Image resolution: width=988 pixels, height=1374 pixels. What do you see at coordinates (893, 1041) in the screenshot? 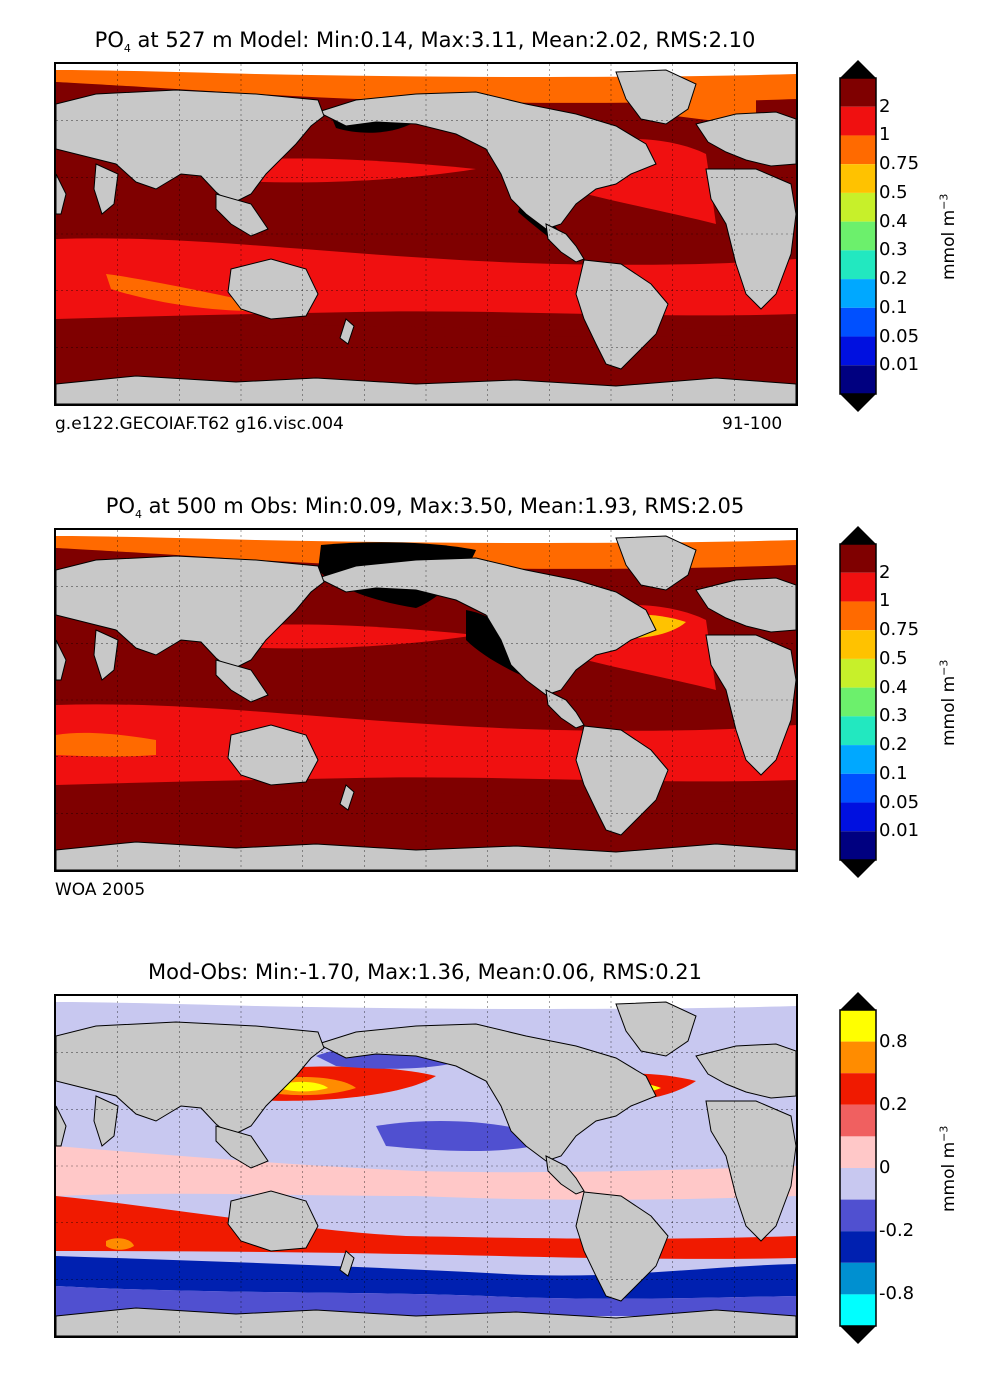
I see `colorbar-tick-label: 0.8` at bounding box center [893, 1041].